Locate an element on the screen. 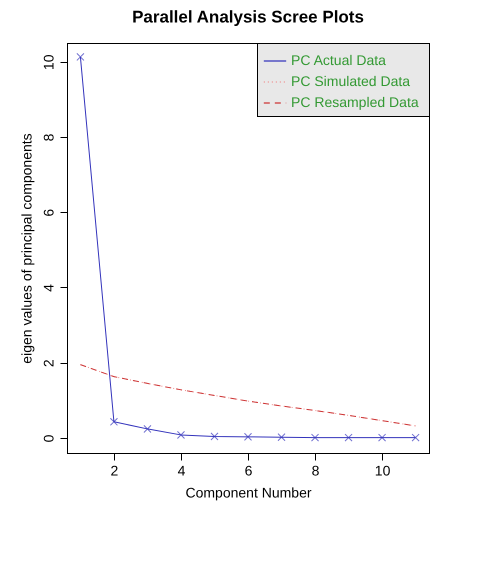 This screenshot has width=483, height=562. y-tick-label: 0 is located at coordinates (48, 438).